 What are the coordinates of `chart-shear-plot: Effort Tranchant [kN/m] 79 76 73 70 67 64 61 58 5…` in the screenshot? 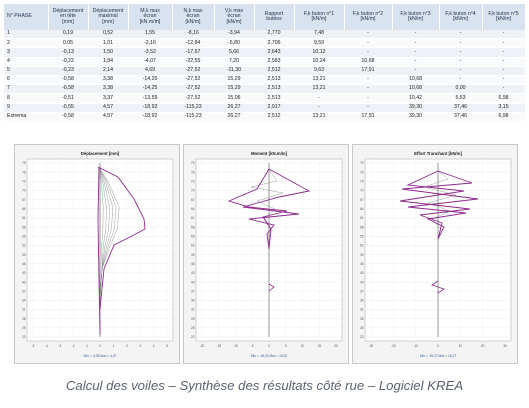 It's located at (436, 254).